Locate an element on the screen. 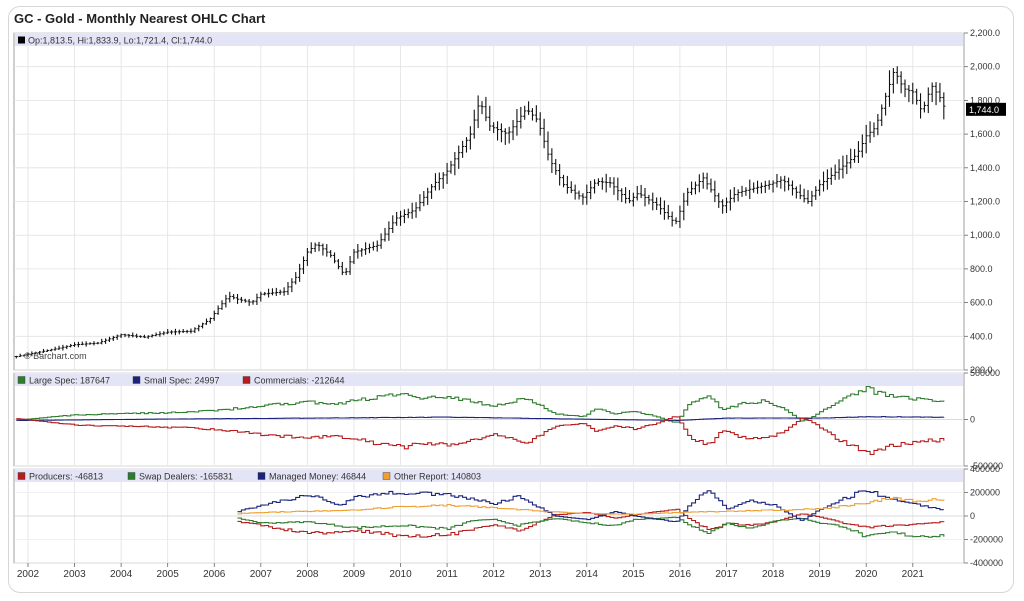 This screenshot has height=601, width=1024. last-price-tag is located at coordinates (986, 109).